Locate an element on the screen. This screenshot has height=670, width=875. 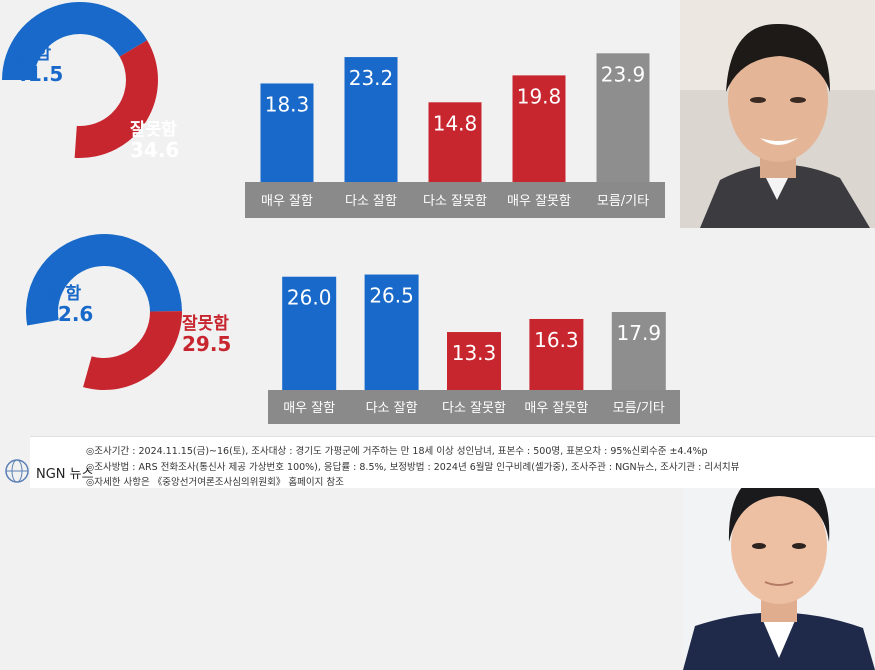
donut-top-bad-label: 잘못함 34.6 is located at coordinates (155, 141).